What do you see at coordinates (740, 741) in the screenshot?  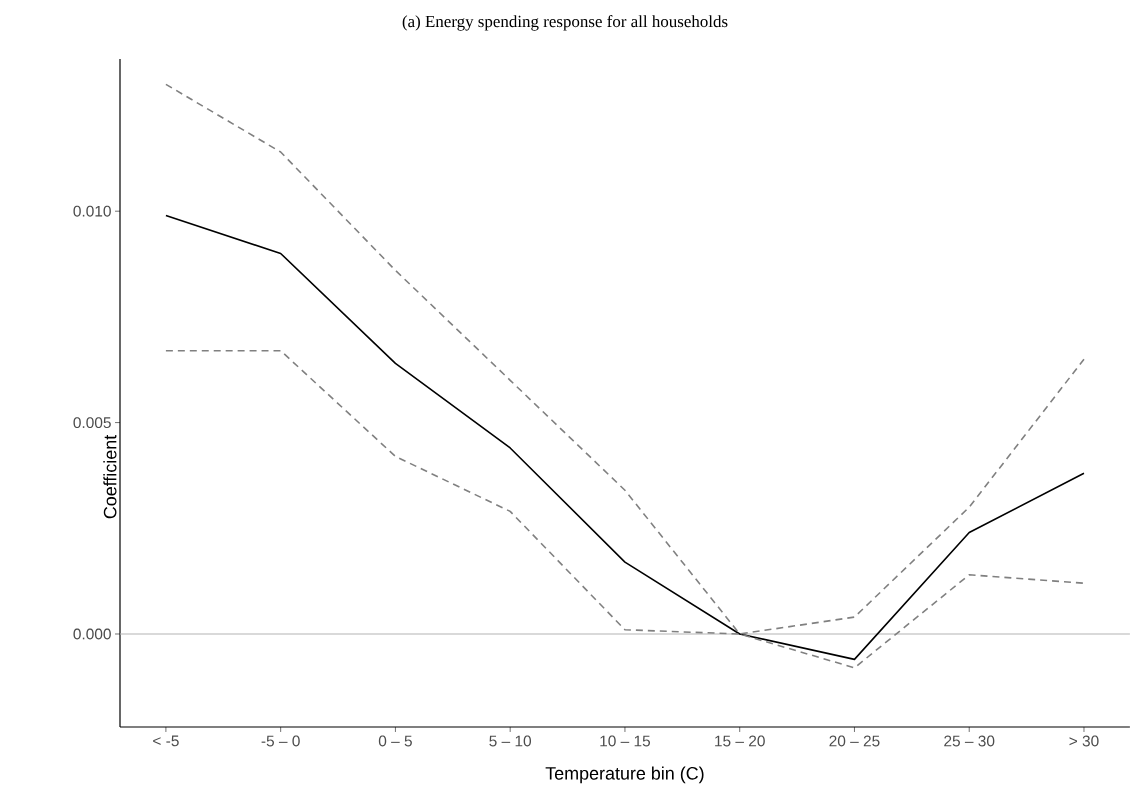 I see `x-tick-label: 15 – 20` at bounding box center [740, 741].